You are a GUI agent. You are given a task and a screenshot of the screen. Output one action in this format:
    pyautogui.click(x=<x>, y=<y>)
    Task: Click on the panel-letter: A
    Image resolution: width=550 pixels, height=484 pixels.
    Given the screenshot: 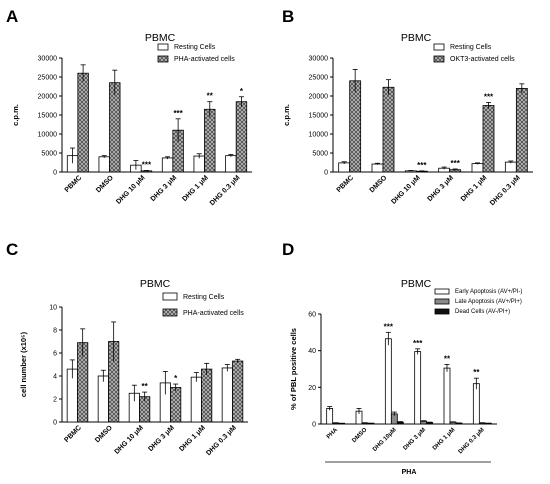 What is the action you would take?
    pyautogui.click(x=12, y=16)
    